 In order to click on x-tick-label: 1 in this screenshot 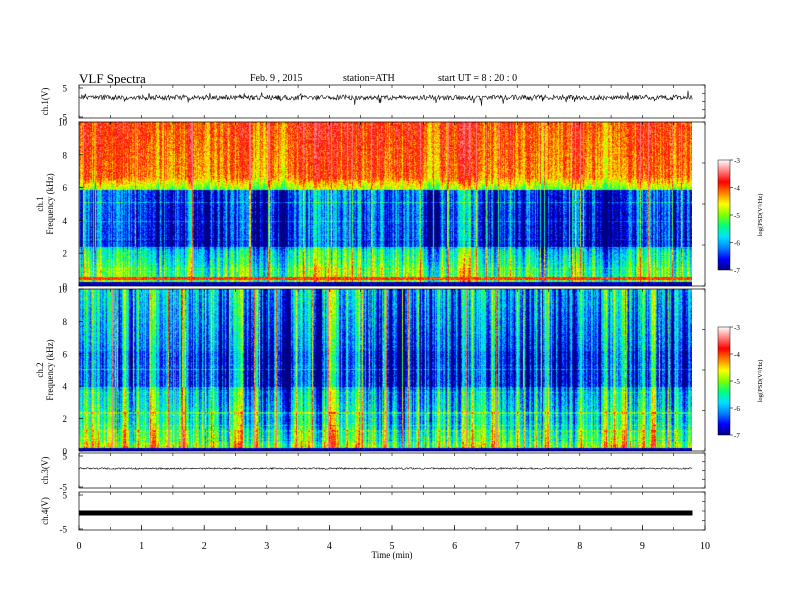, I will do `click(141, 546)`.